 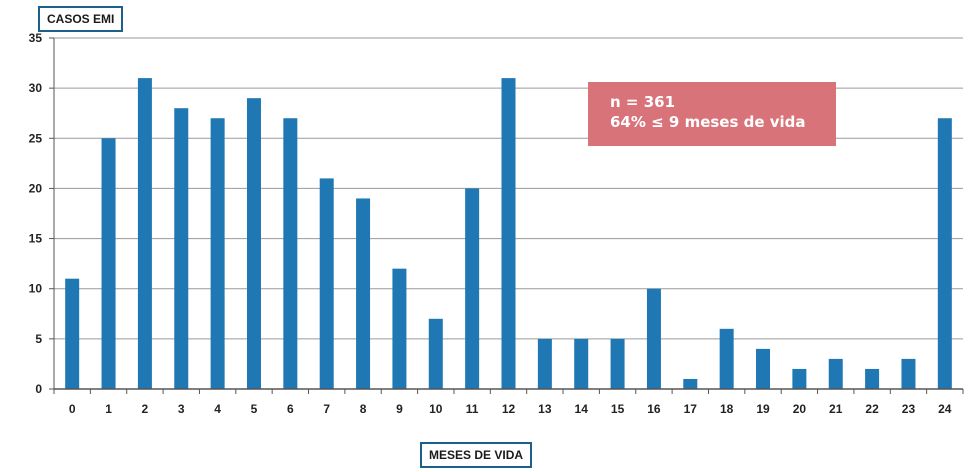 I want to click on y-tick-label: 5, so click(x=38, y=339).